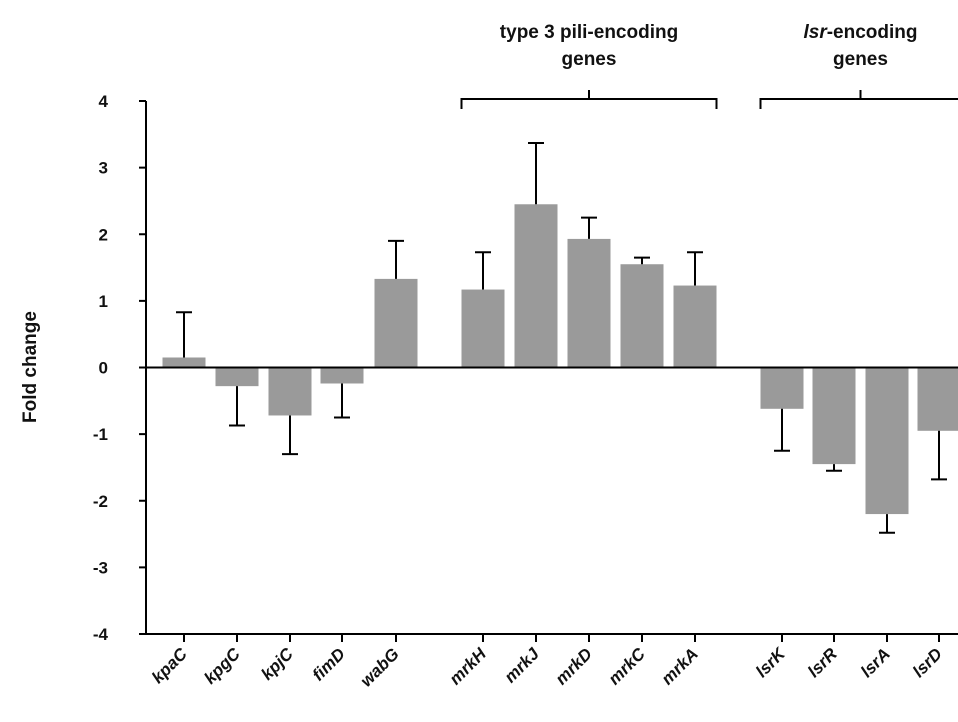 This screenshot has height=722, width=958. What do you see at coordinates (771, 662) in the screenshot?
I see `category-label-lsrK: lsrK` at bounding box center [771, 662].